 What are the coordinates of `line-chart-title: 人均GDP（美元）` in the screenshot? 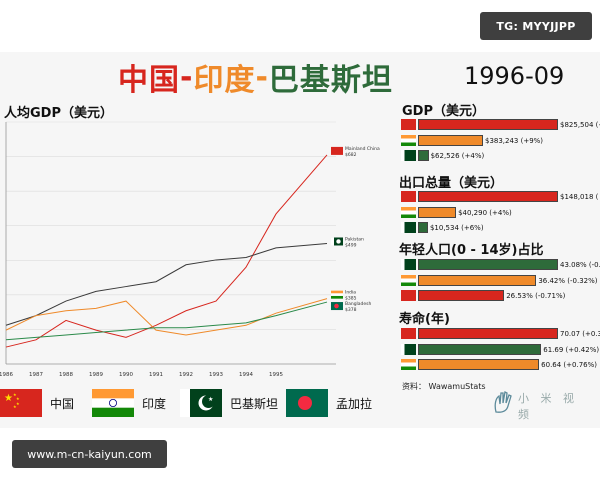 It's located at (58, 113).